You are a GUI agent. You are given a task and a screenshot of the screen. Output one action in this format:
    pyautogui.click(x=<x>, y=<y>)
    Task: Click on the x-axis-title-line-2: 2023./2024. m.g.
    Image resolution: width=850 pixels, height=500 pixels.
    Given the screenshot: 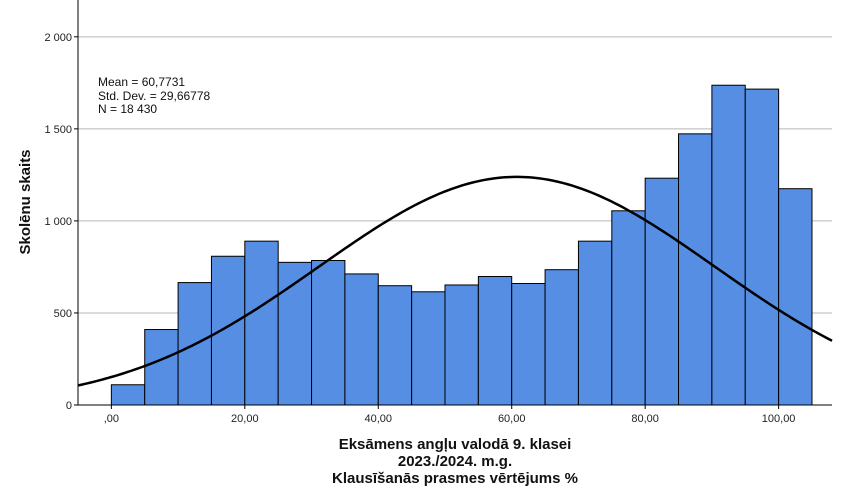 What is the action you would take?
    pyautogui.click(x=455, y=461)
    